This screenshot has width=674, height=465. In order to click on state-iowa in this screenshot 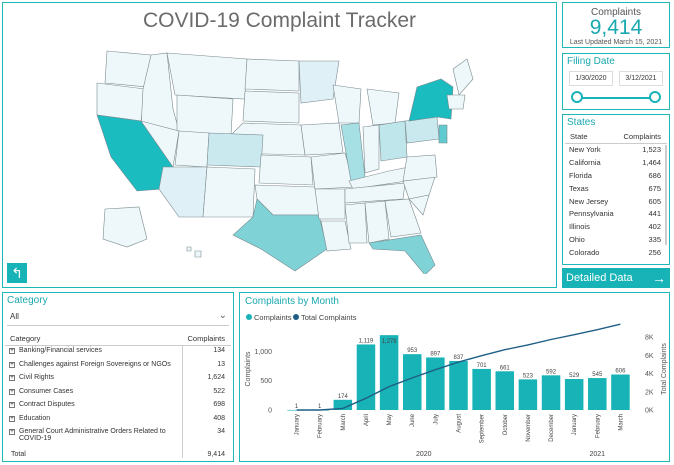, I will do `click(322, 139)`.